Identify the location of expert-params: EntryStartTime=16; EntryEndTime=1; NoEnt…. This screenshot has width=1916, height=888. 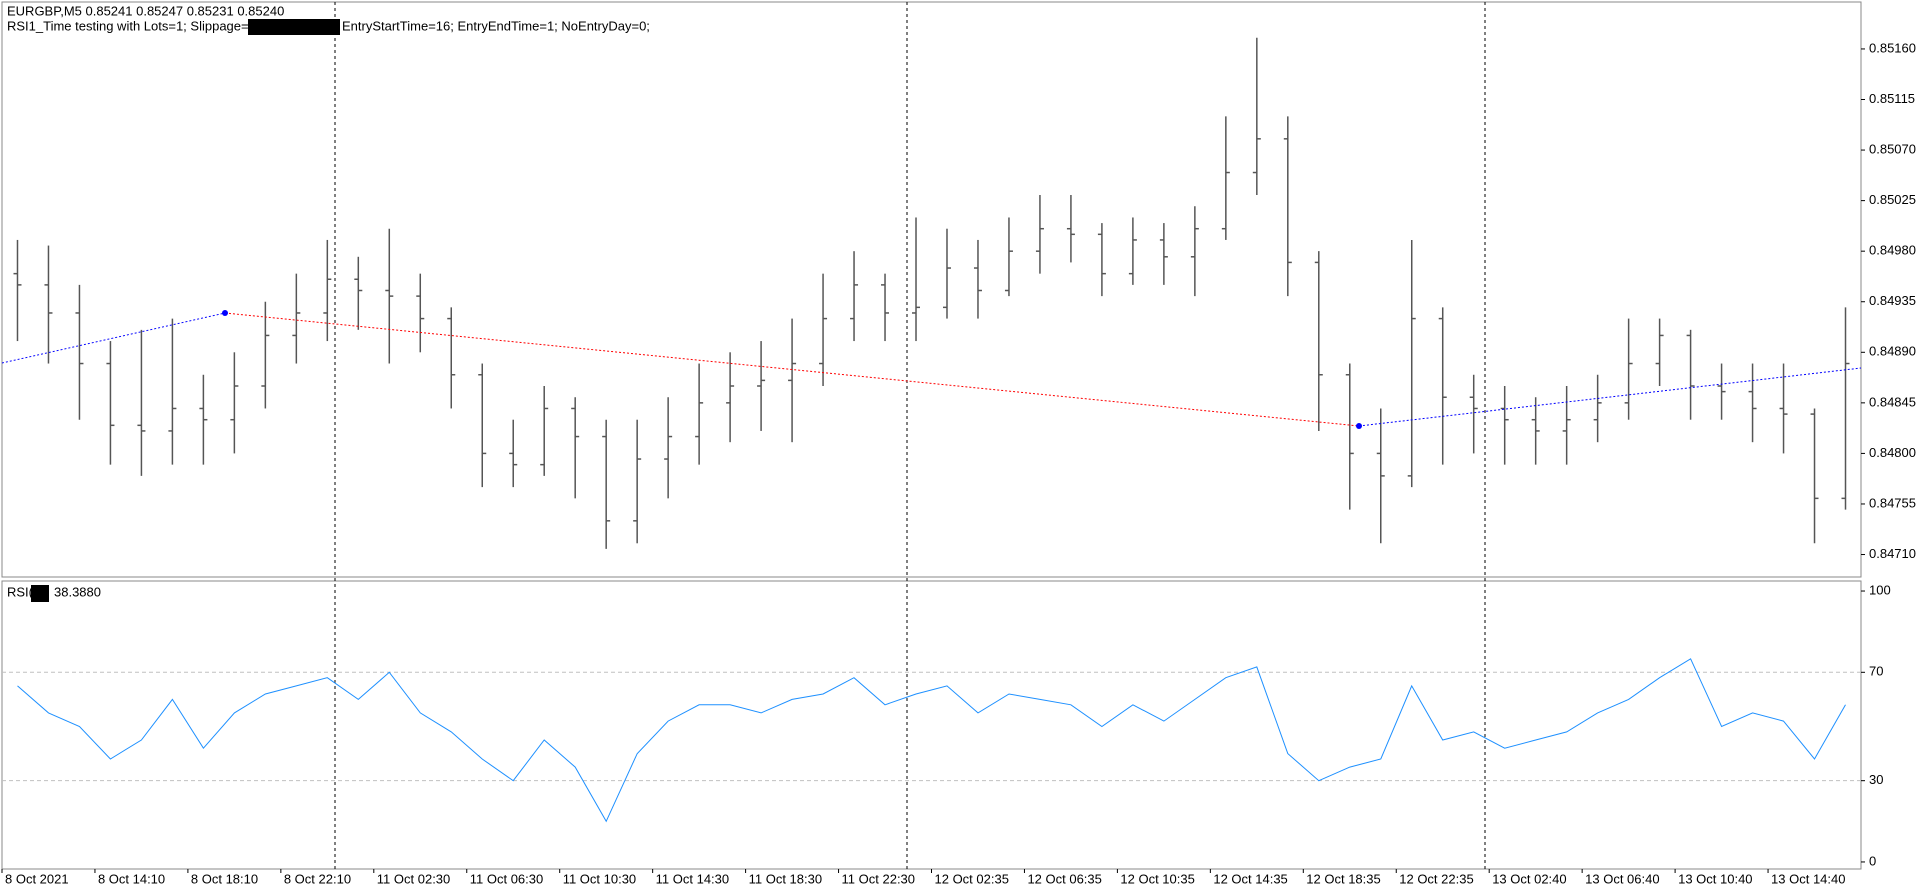
(496, 25).